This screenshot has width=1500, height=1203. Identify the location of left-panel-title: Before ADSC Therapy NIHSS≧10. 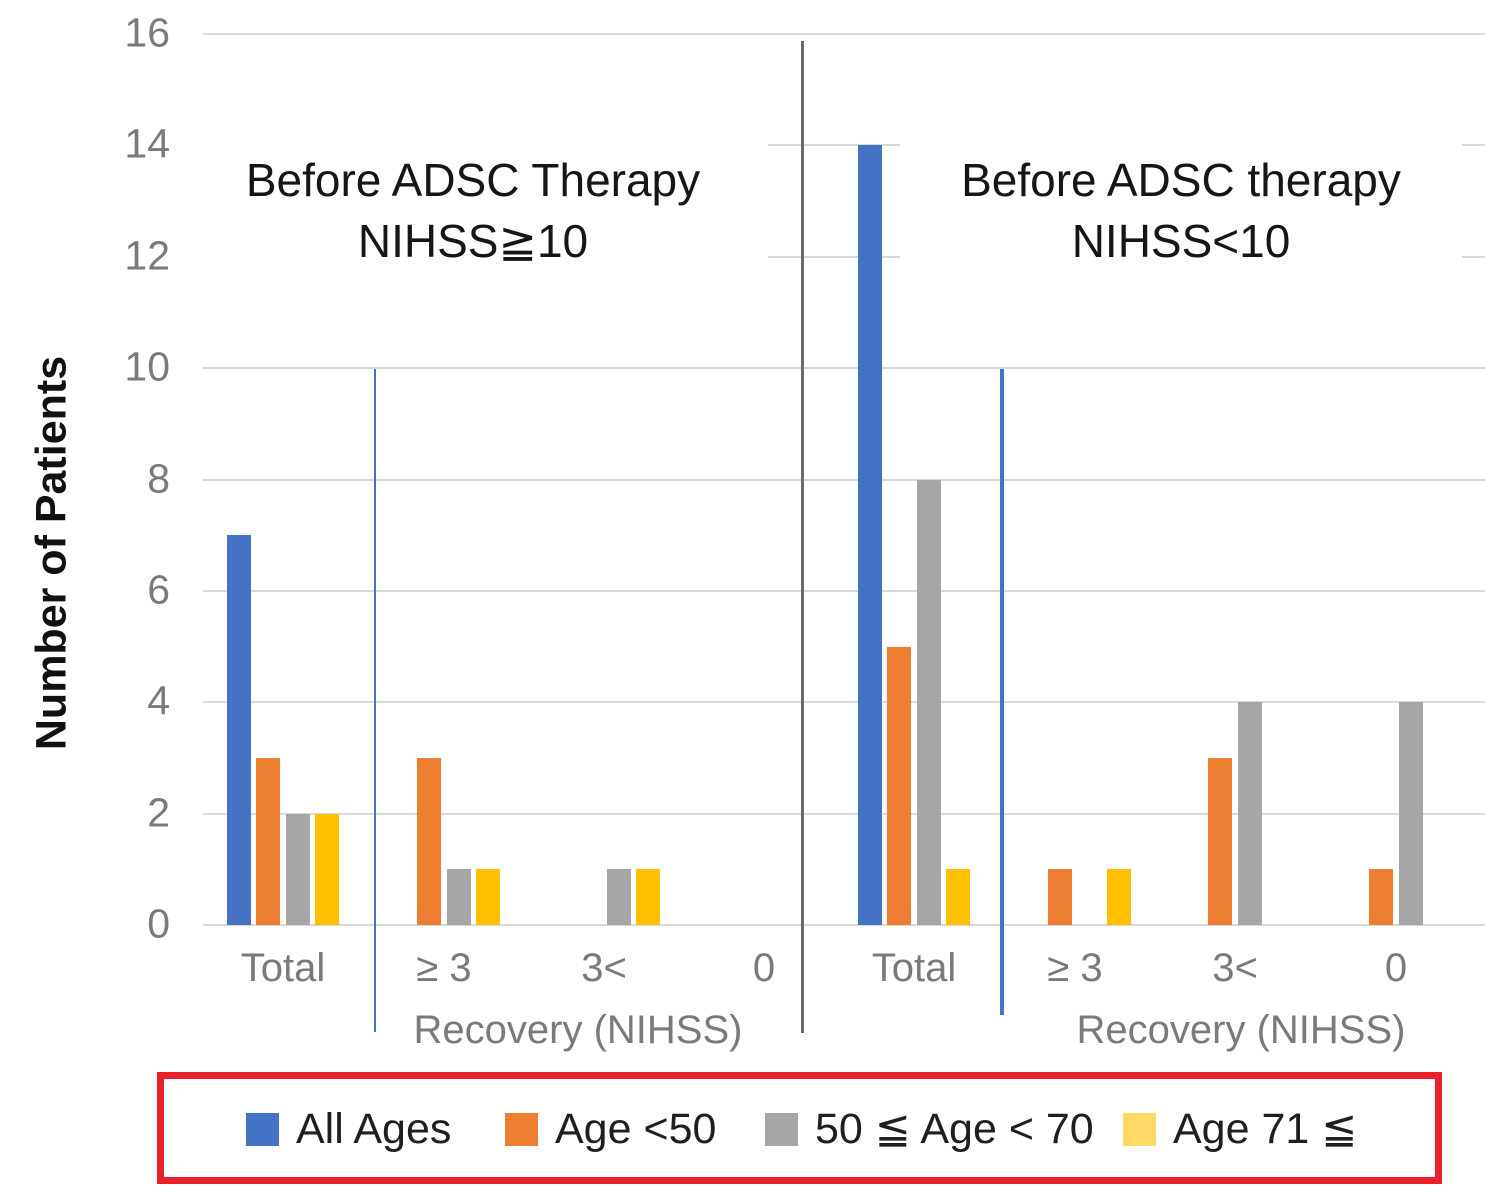
(473, 211).